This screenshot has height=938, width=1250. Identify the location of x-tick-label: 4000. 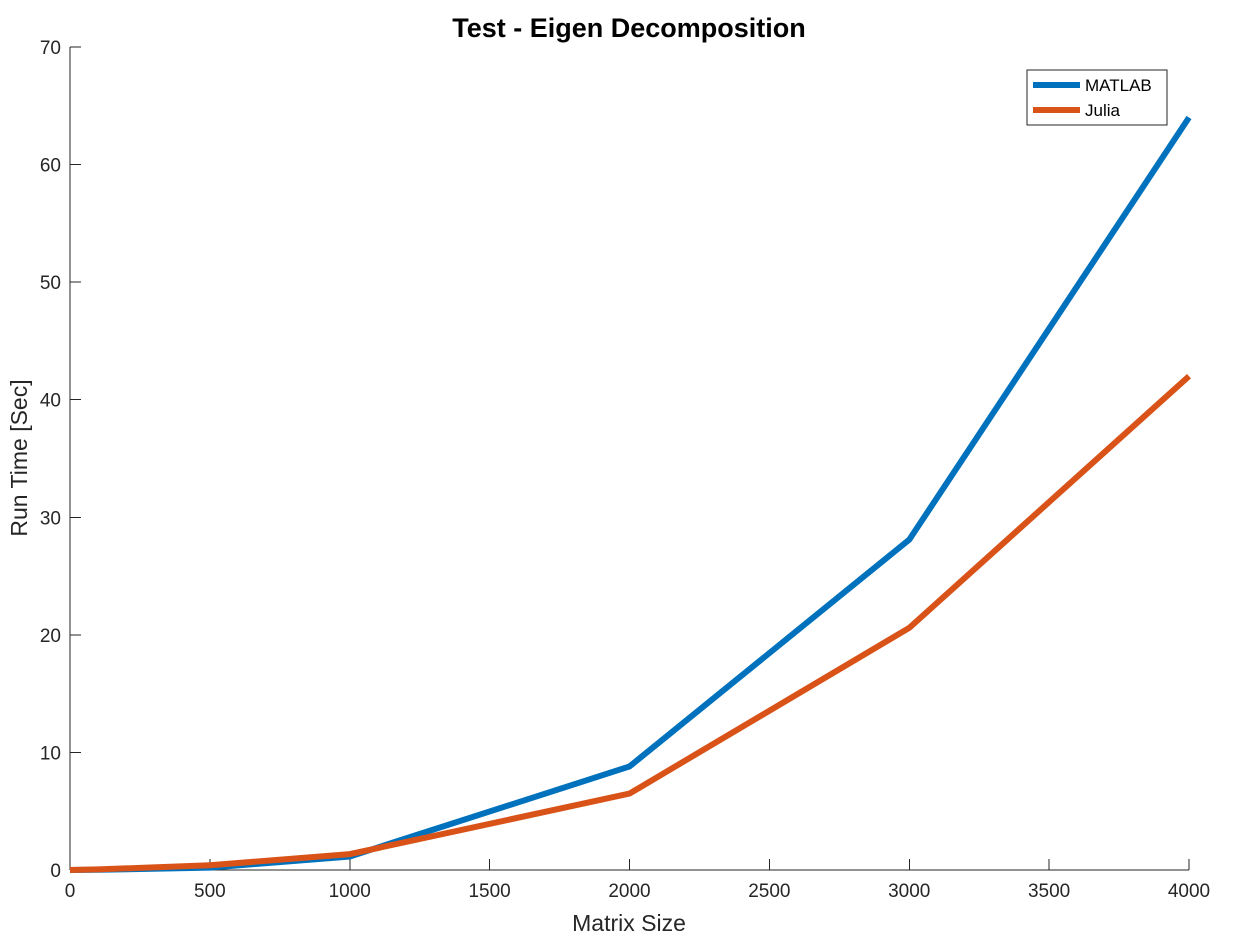
(1189, 891).